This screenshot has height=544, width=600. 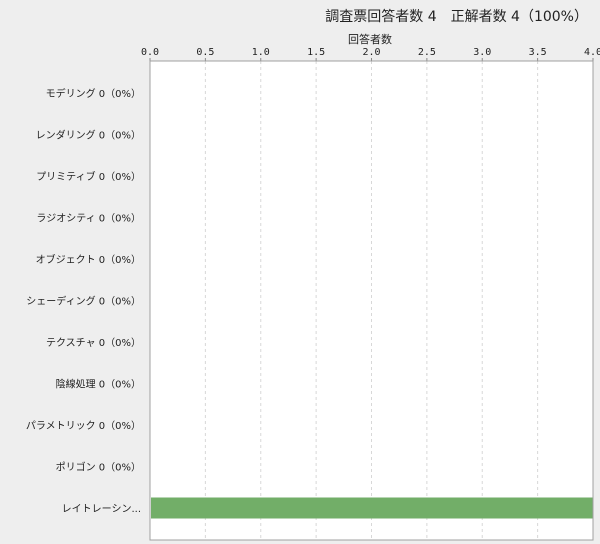 I want to click on x-tick-label: 1.5, so click(x=316, y=52).